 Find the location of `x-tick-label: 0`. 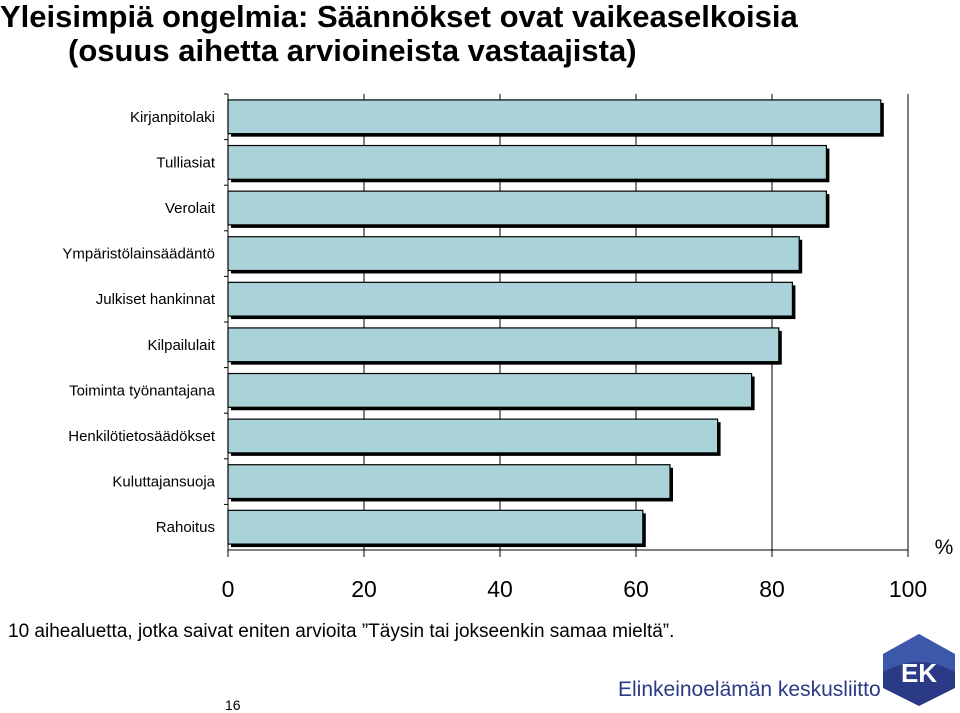

x-tick-label: 0 is located at coordinates (228, 589).